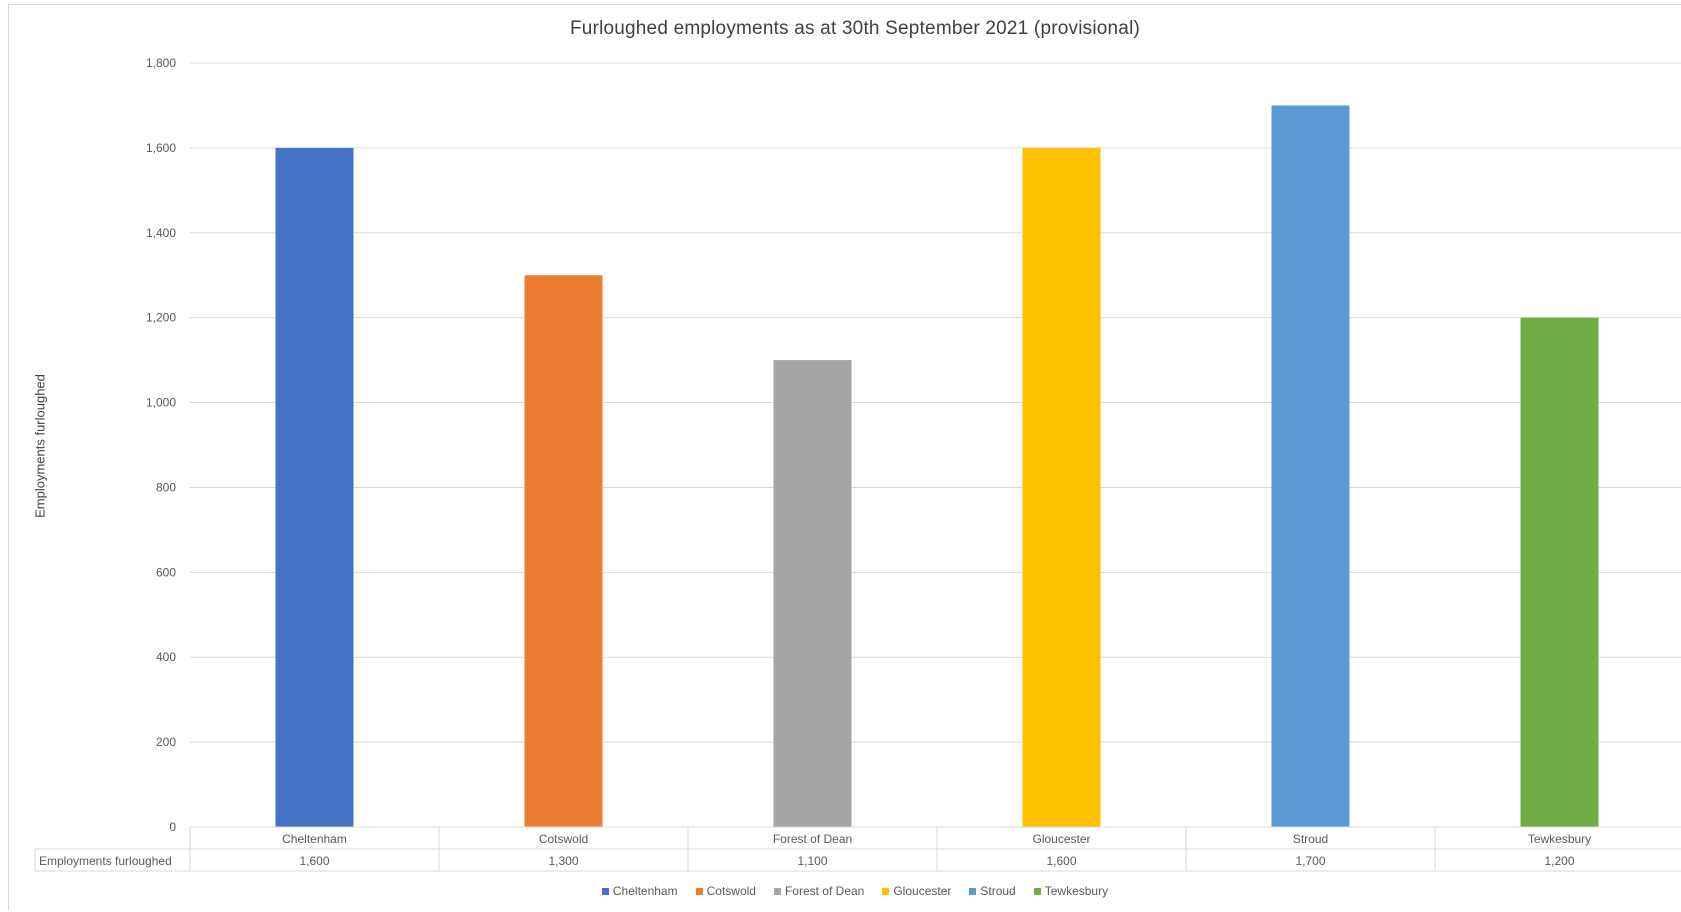 The height and width of the screenshot is (912, 1681). What do you see at coordinates (731, 891) in the screenshot?
I see `legend-label: Cotswold` at bounding box center [731, 891].